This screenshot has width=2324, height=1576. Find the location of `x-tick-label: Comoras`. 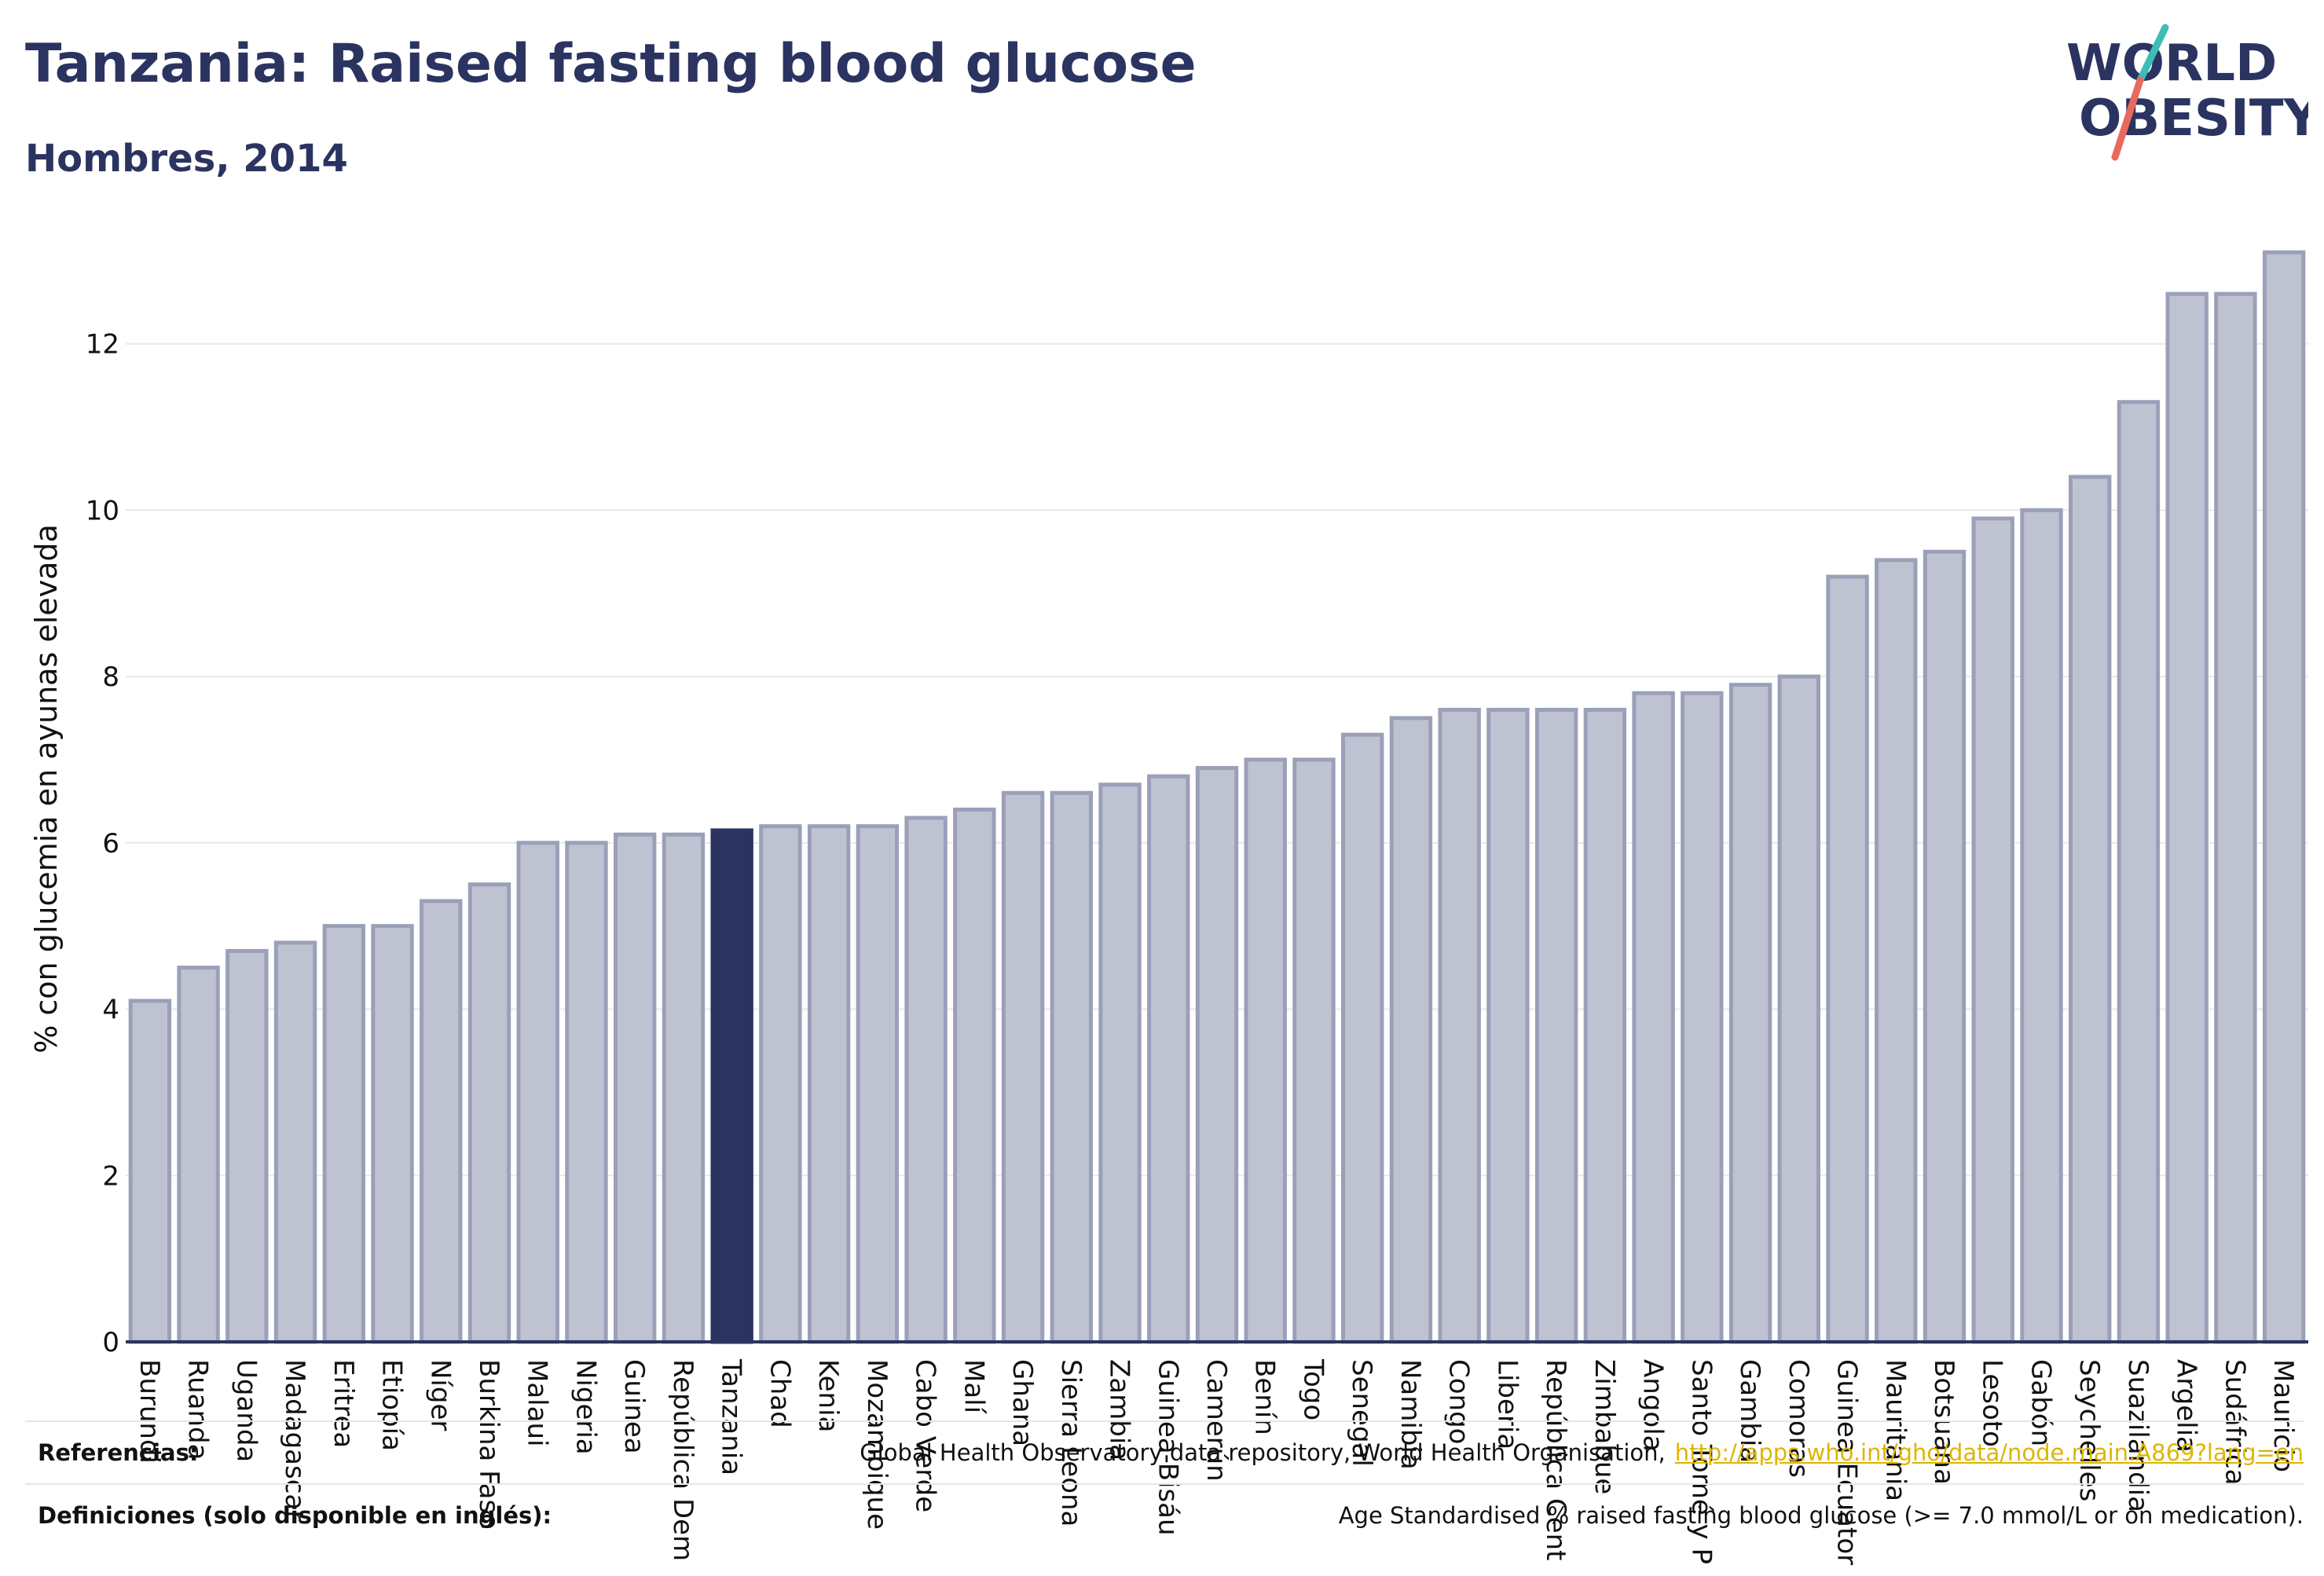

x-tick-label: Comoras is located at coordinates (1798, 1418).